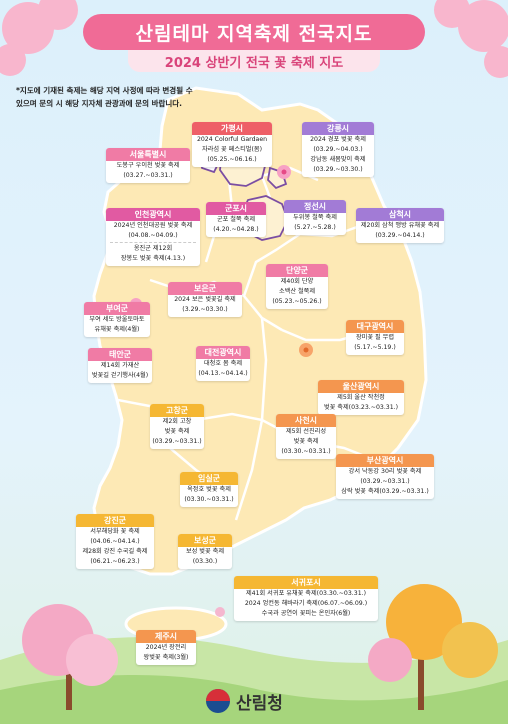 The height and width of the screenshot is (724, 508). I want to click on festival-line: 도봉구 우이천 벚꽃 축제, so click(148, 165).